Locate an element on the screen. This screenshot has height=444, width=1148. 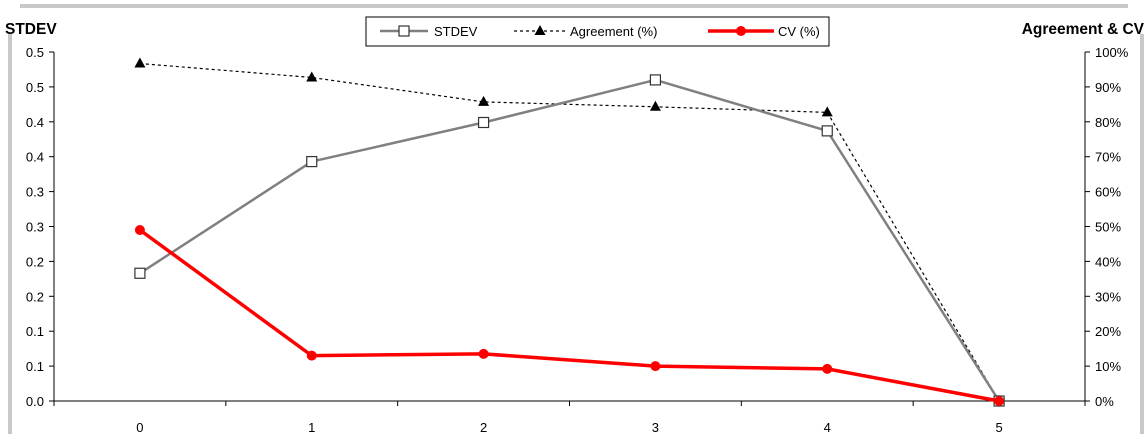
legend: STDEV Agreement (%) CV (%) is located at coordinates (597, 31).